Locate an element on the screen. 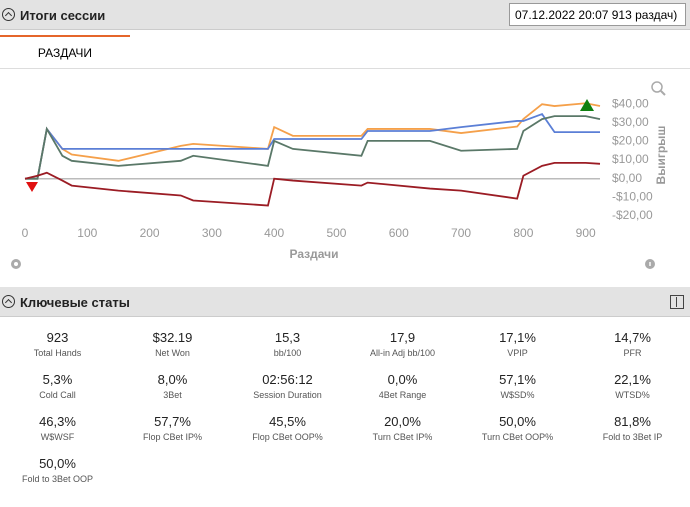 The image size is (690, 507). x-tick-label: 200 is located at coordinates (150, 233).